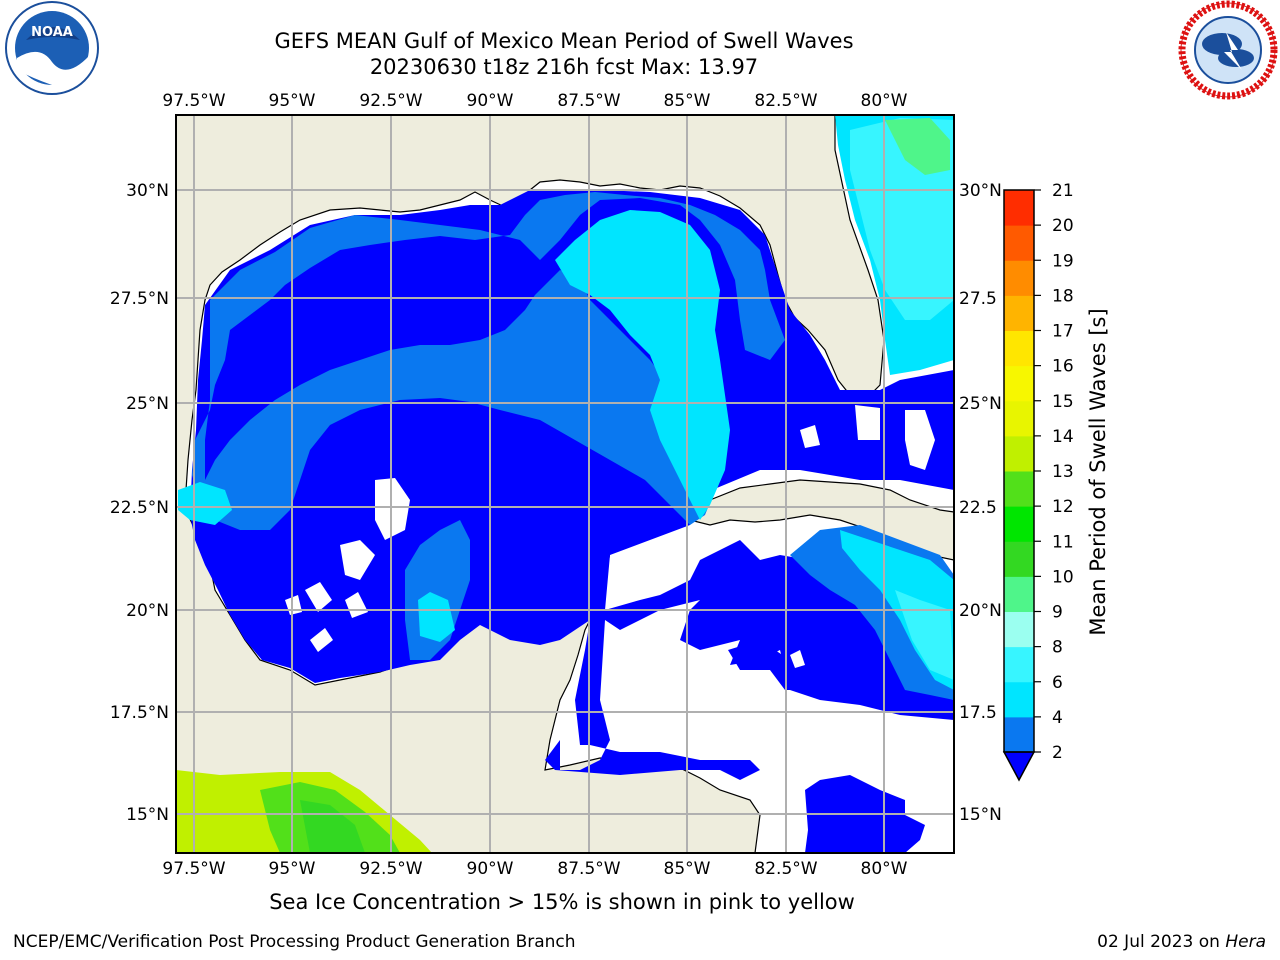  Describe the element at coordinates (1063, 226) in the screenshot. I see `colorbar-tick-label: 20` at that location.